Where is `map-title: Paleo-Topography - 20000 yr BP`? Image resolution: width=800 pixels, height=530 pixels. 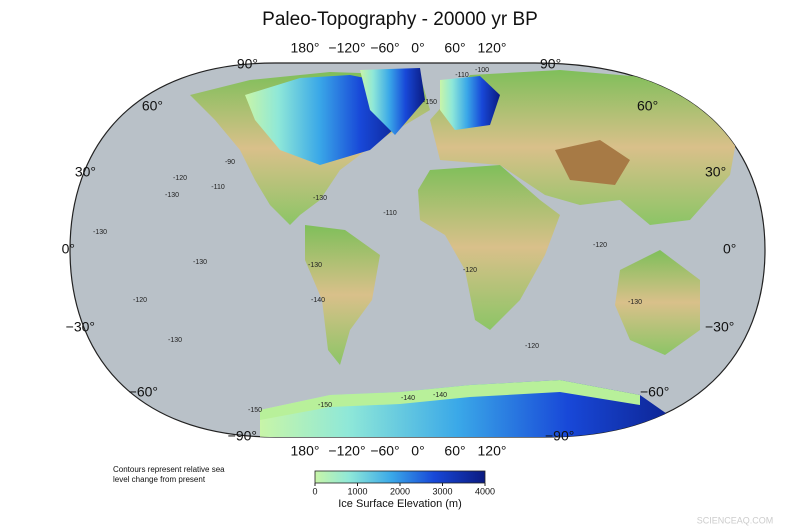 map-title: Paleo-Topography - 20000 yr BP is located at coordinates (400, 19).